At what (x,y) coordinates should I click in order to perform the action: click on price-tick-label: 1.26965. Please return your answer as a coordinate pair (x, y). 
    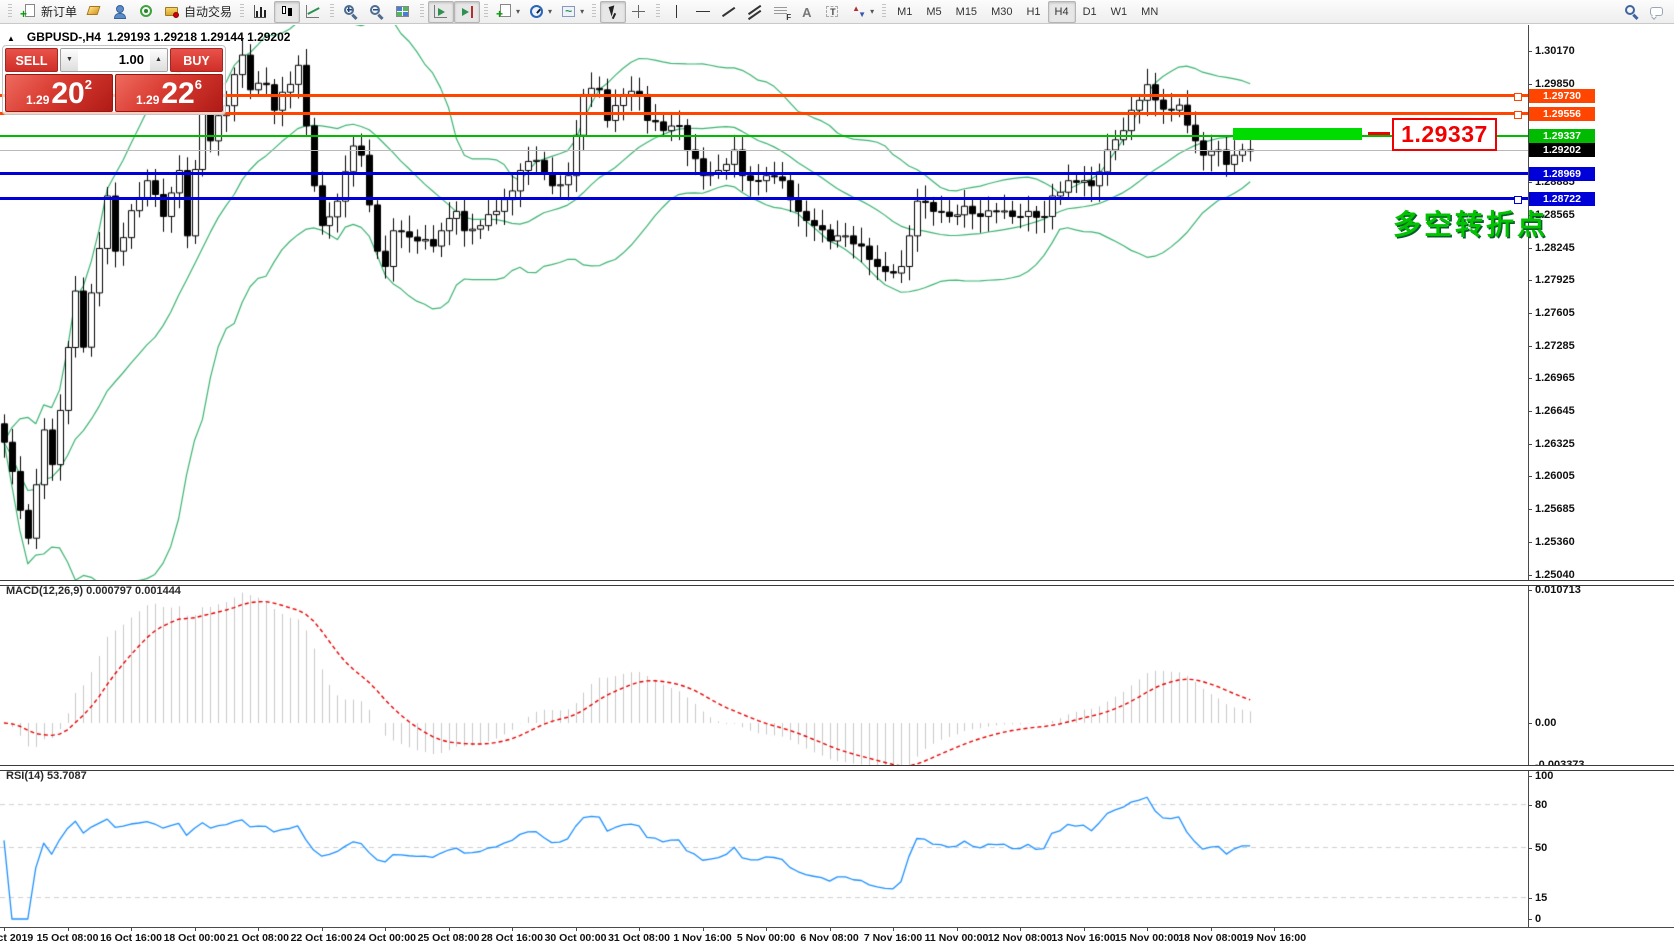
    Looking at the image, I should click on (1555, 378).